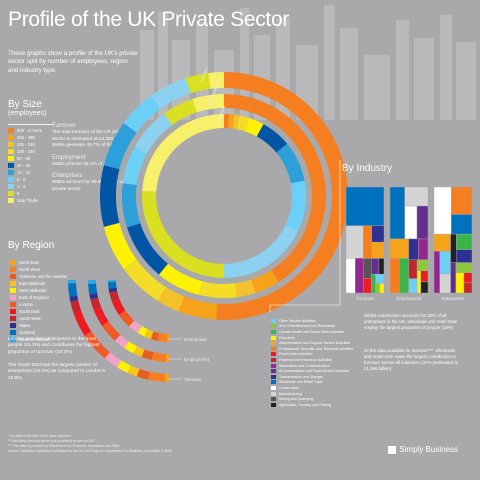 The width and height of the screenshot is (480, 480). I want to click on region-arc-enterprises-london, so click(126, 318).